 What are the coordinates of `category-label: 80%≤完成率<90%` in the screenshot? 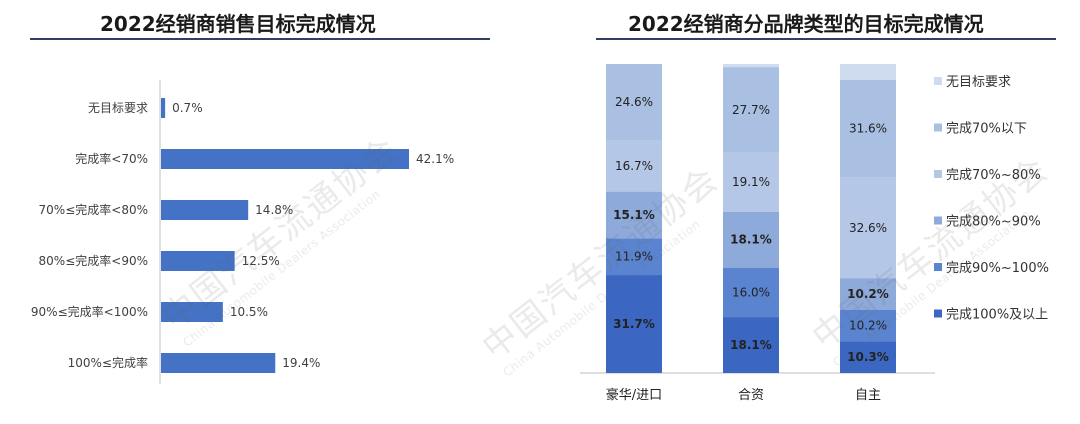 It's located at (93, 260).